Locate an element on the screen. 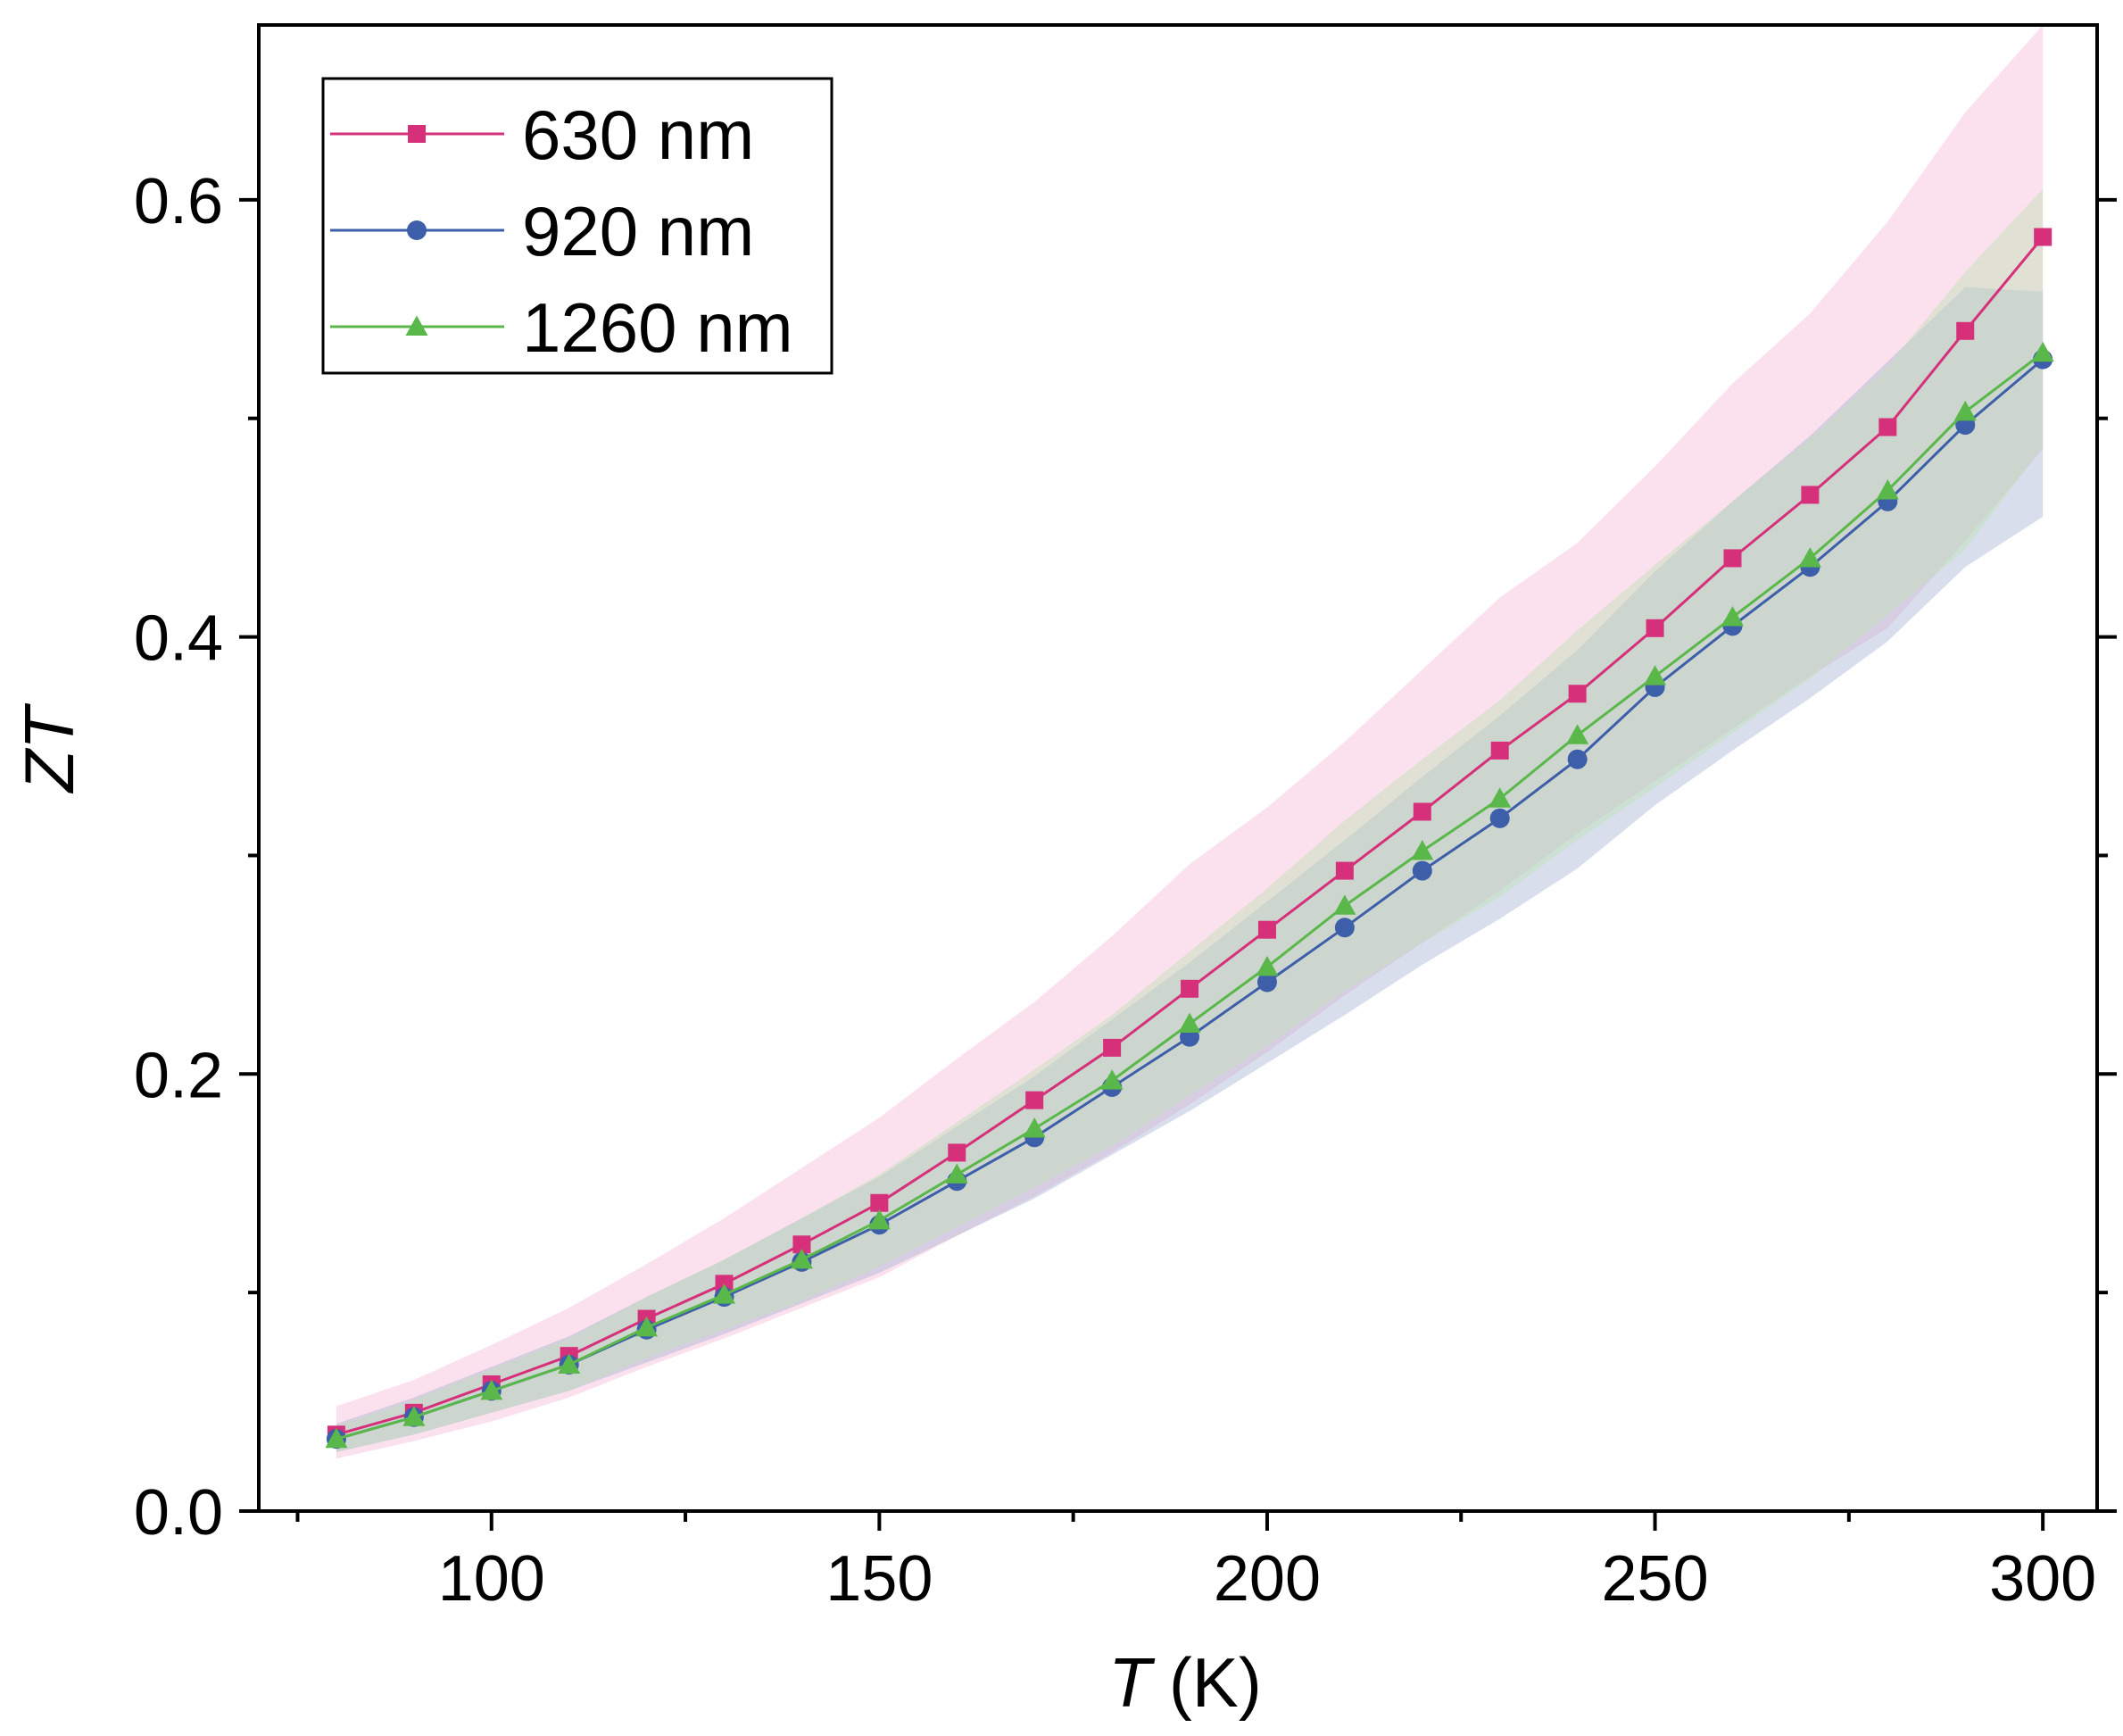 The width and height of the screenshot is (2123, 1736). x-tick-label: 150 is located at coordinates (879, 1579).